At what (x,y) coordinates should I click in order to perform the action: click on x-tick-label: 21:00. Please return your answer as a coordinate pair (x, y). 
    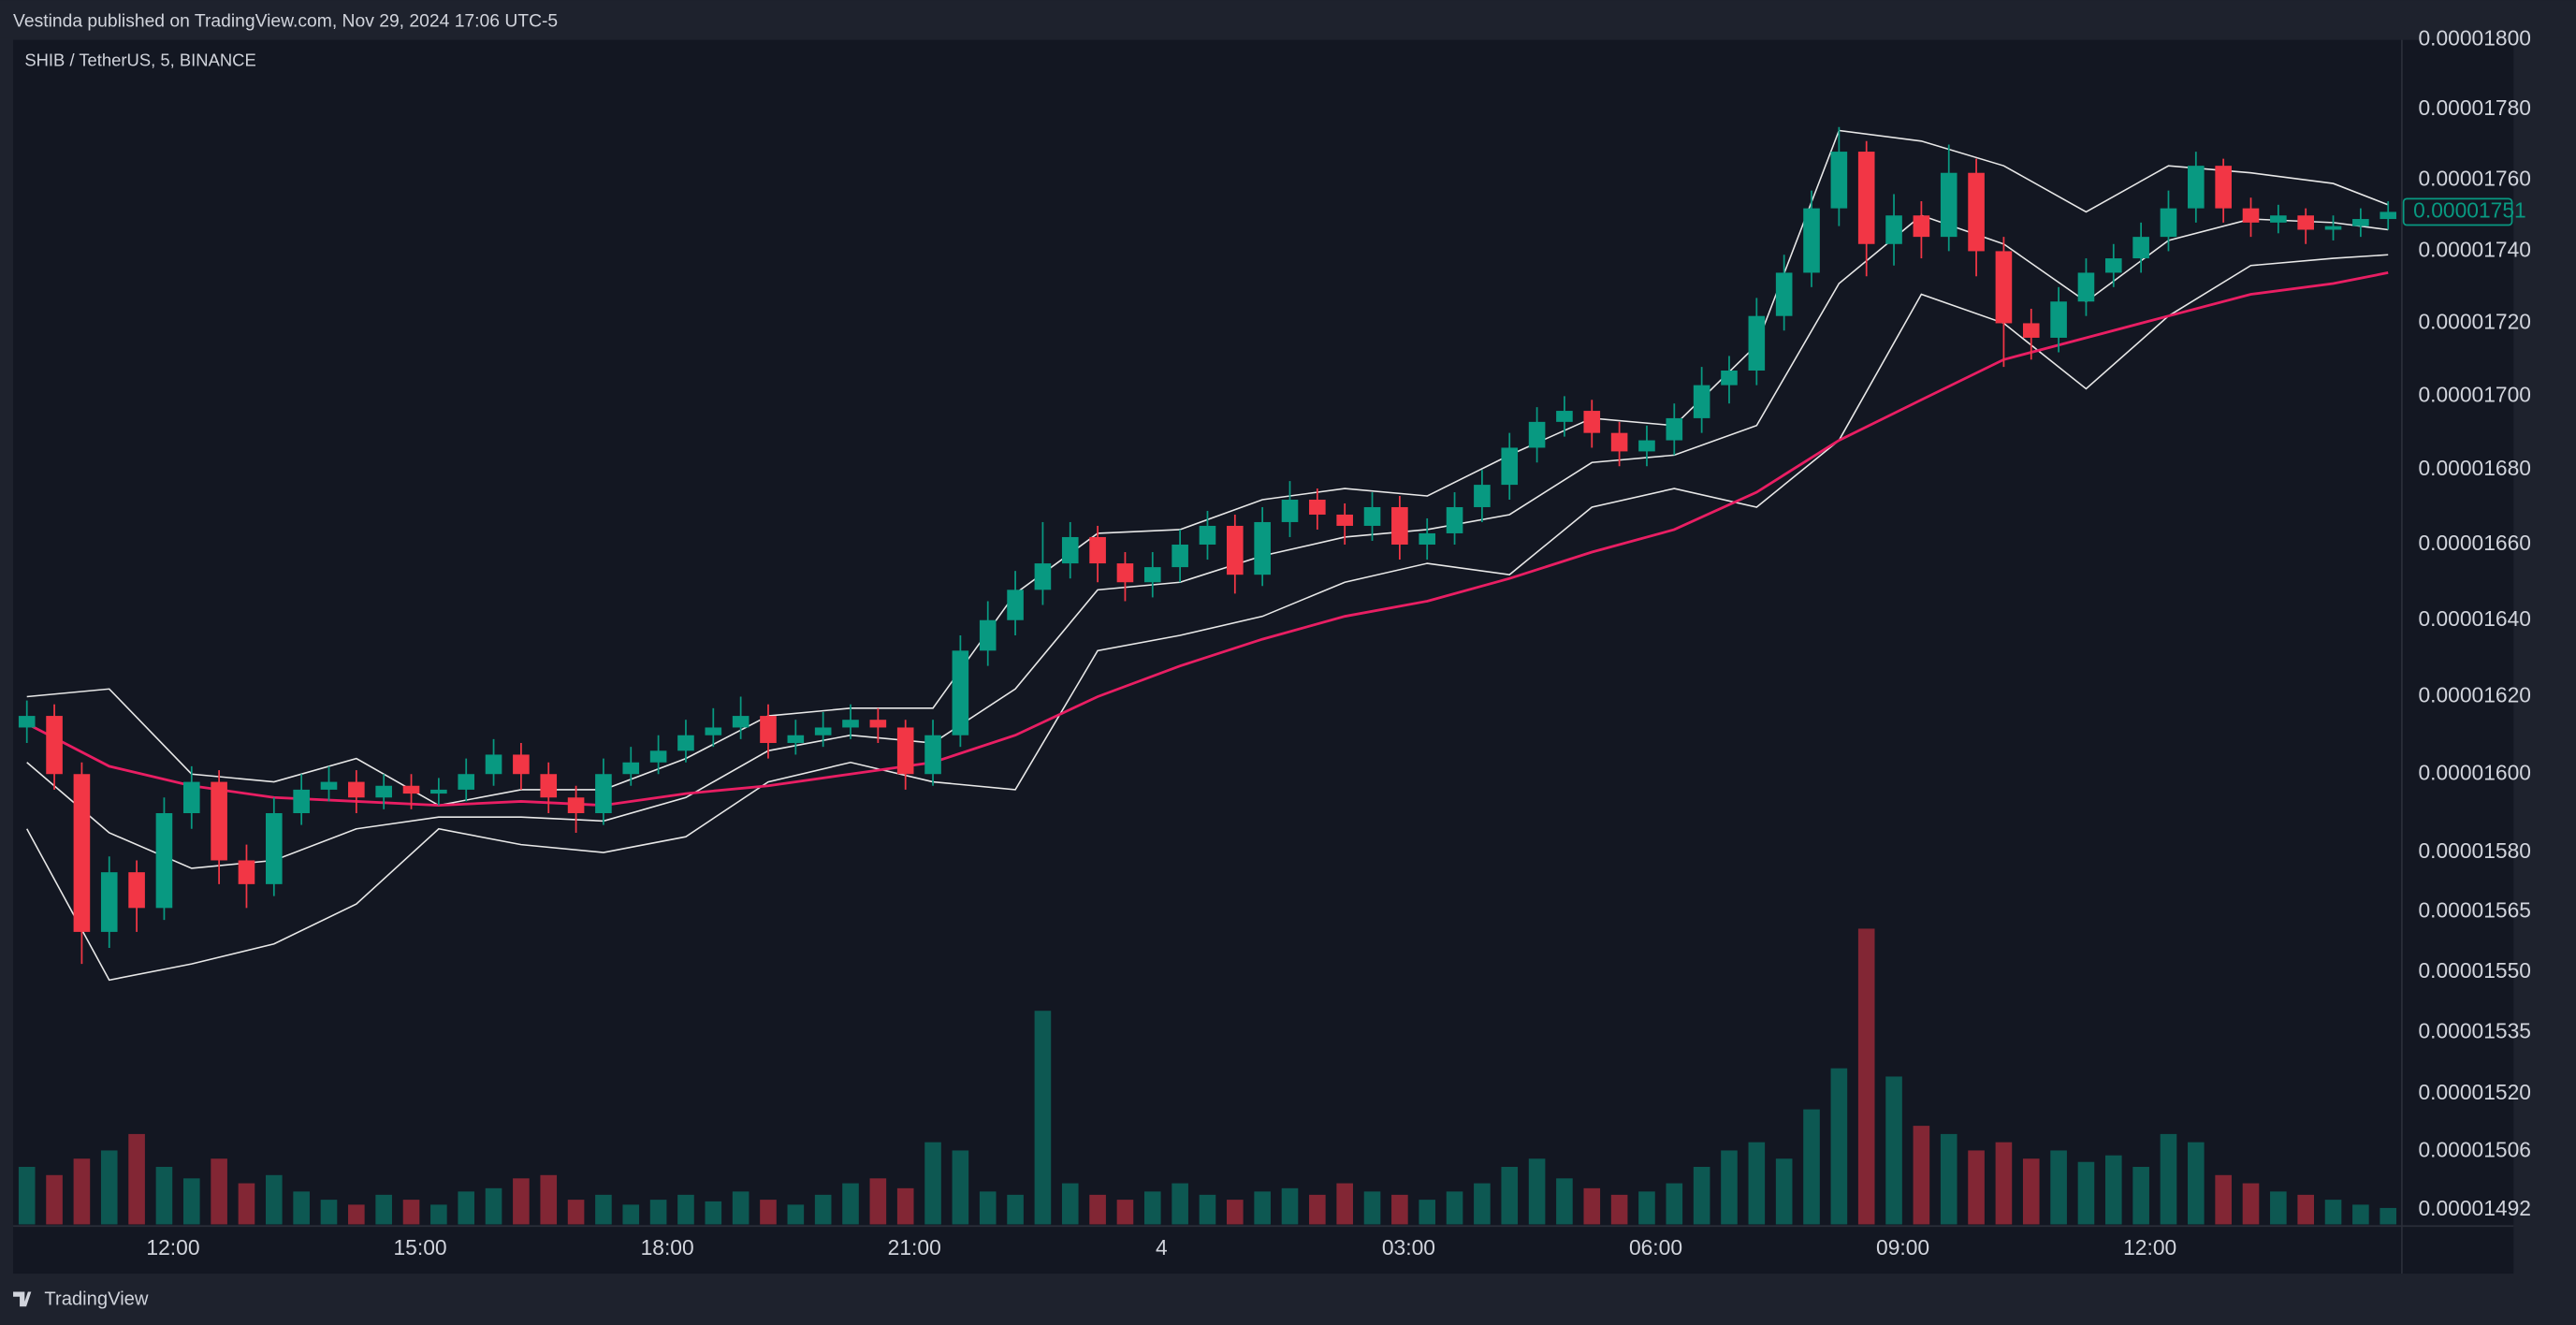
    Looking at the image, I should click on (914, 1247).